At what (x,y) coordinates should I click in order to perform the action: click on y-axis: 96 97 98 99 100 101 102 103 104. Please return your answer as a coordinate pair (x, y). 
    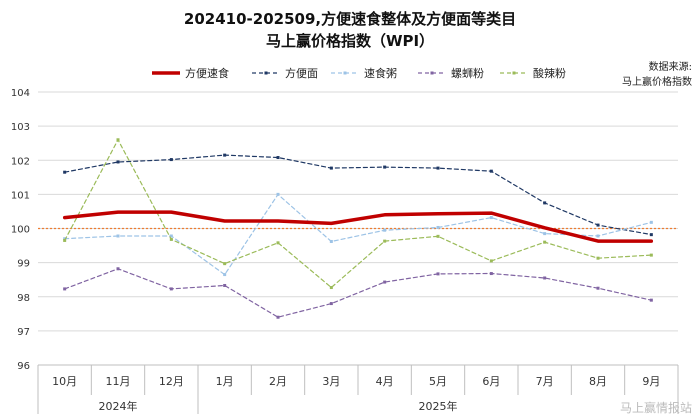
    Looking at the image, I should click on (20, 230).